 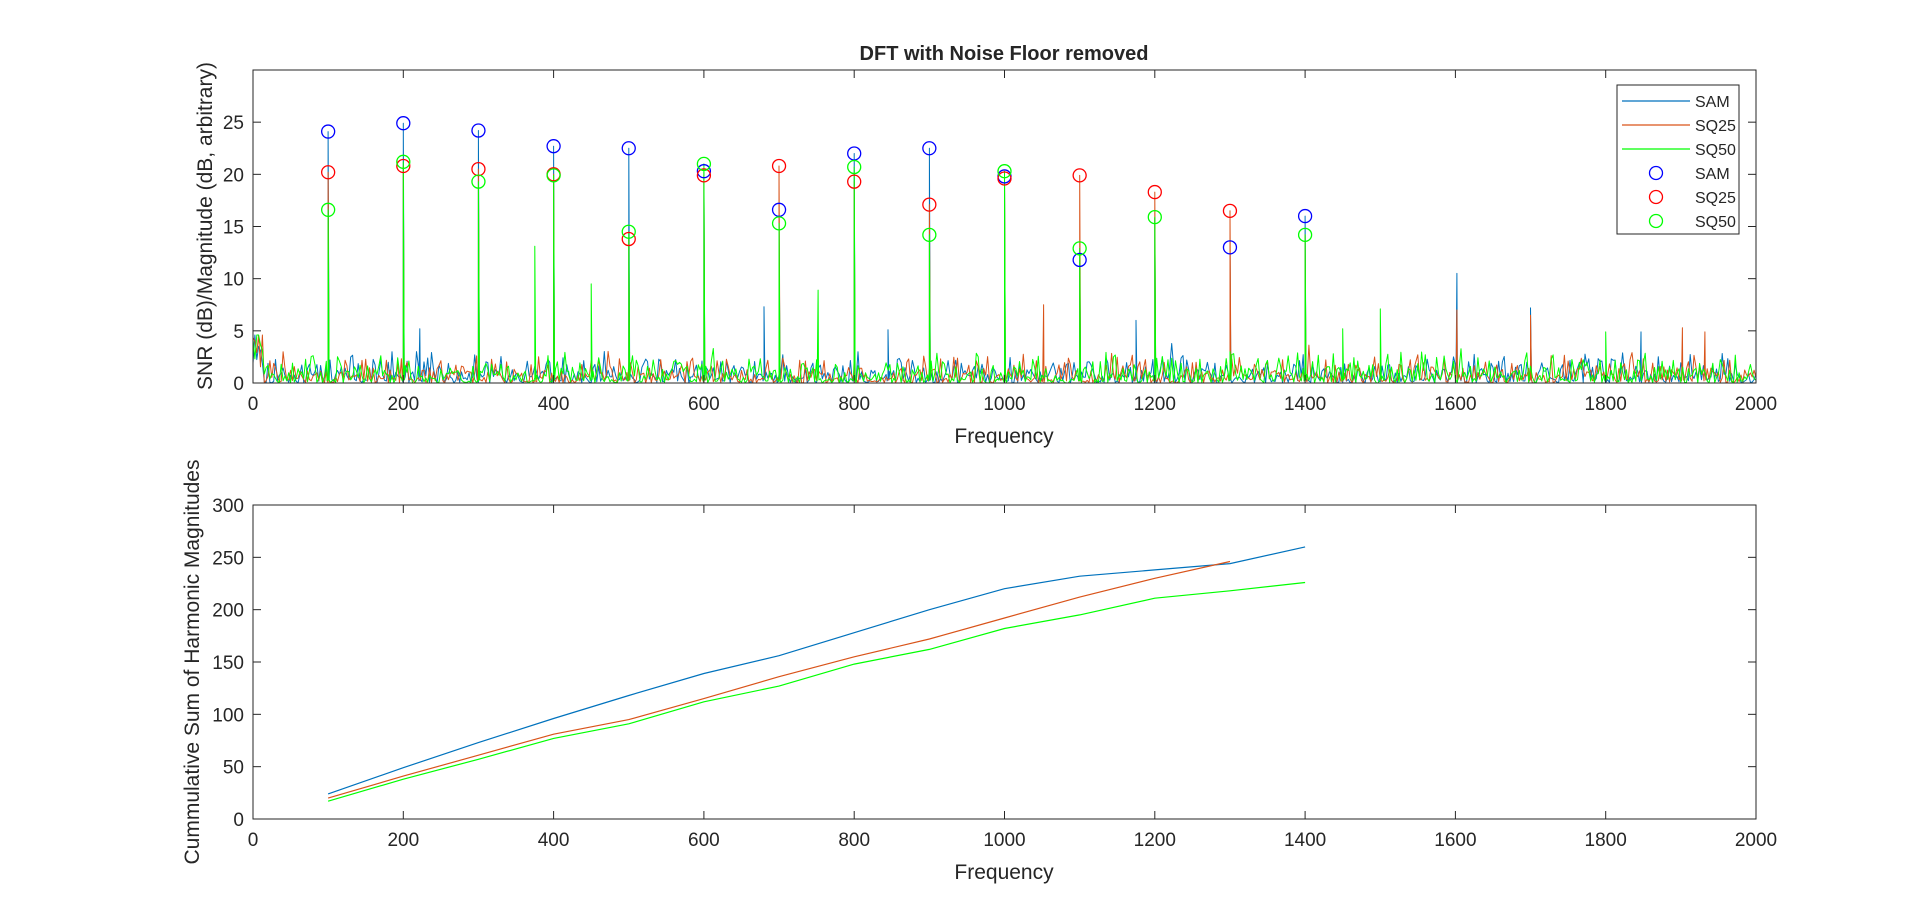 What do you see at coordinates (1656, 197) in the screenshot?
I see `legend-marker-sq25` at bounding box center [1656, 197].